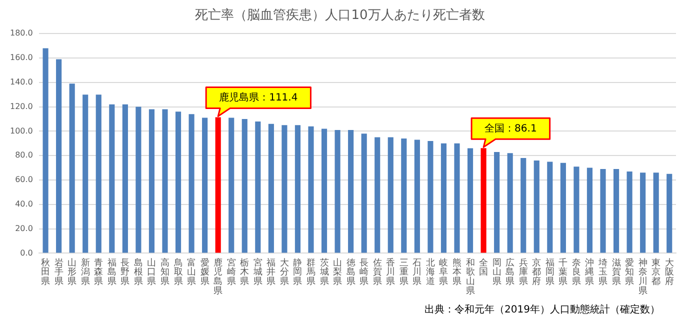 This screenshot has width=700, height=329. I want to click on x-tick-label: 兵庫県, so click(523, 272).